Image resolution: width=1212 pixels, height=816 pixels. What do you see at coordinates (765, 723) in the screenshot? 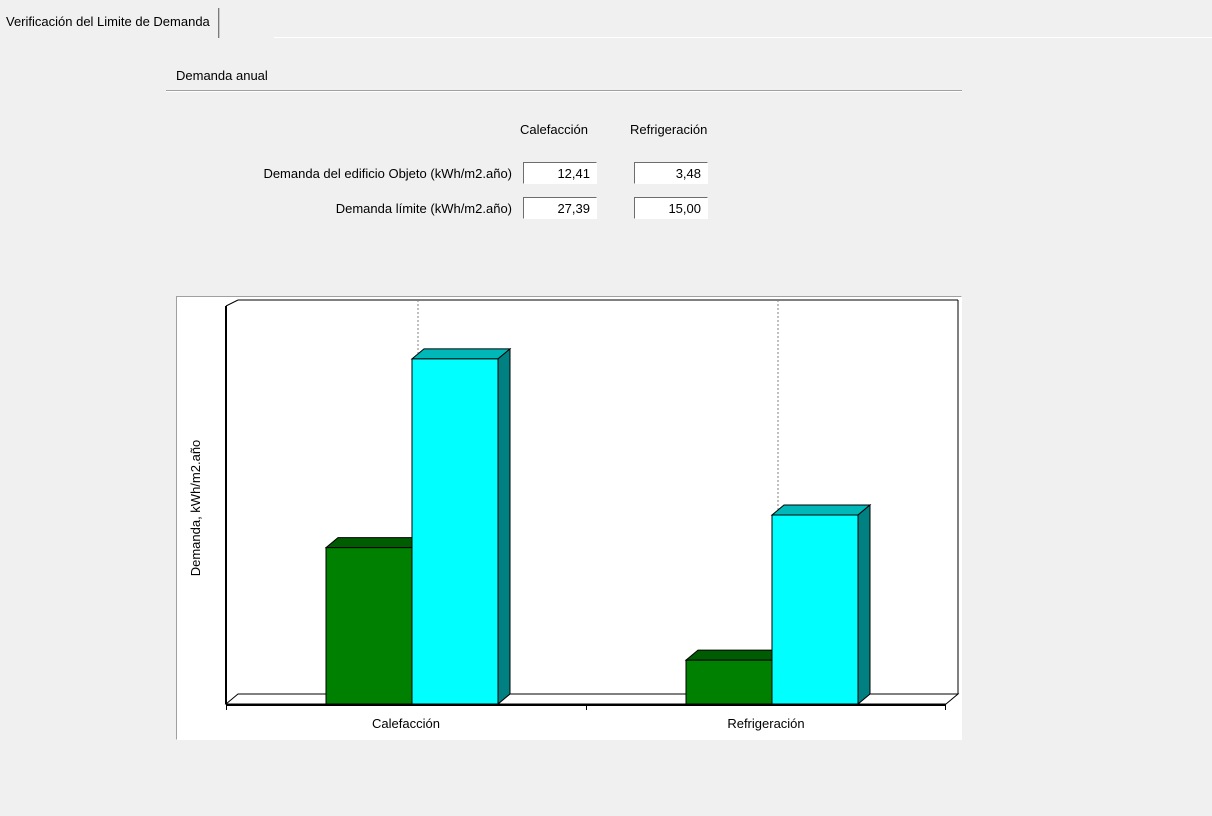
I see `chart-x-tick-label: Refrigeración` at bounding box center [765, 723].